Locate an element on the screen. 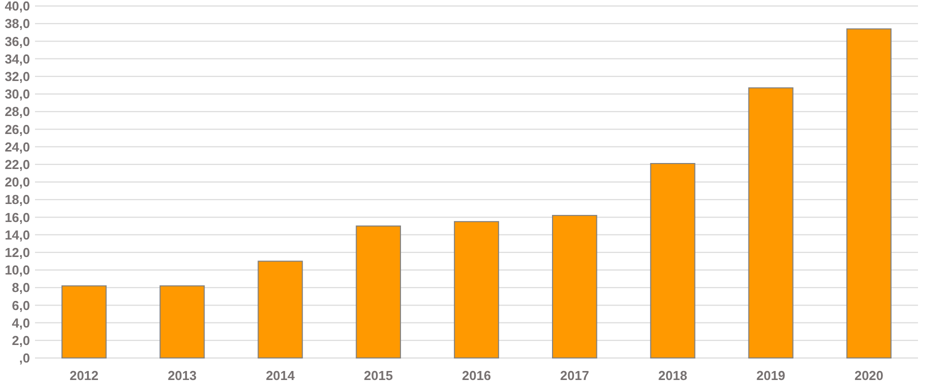 This screenshot has width=932, height=391. y-tick-label: 2,0 is located at coordinates (21, 340).